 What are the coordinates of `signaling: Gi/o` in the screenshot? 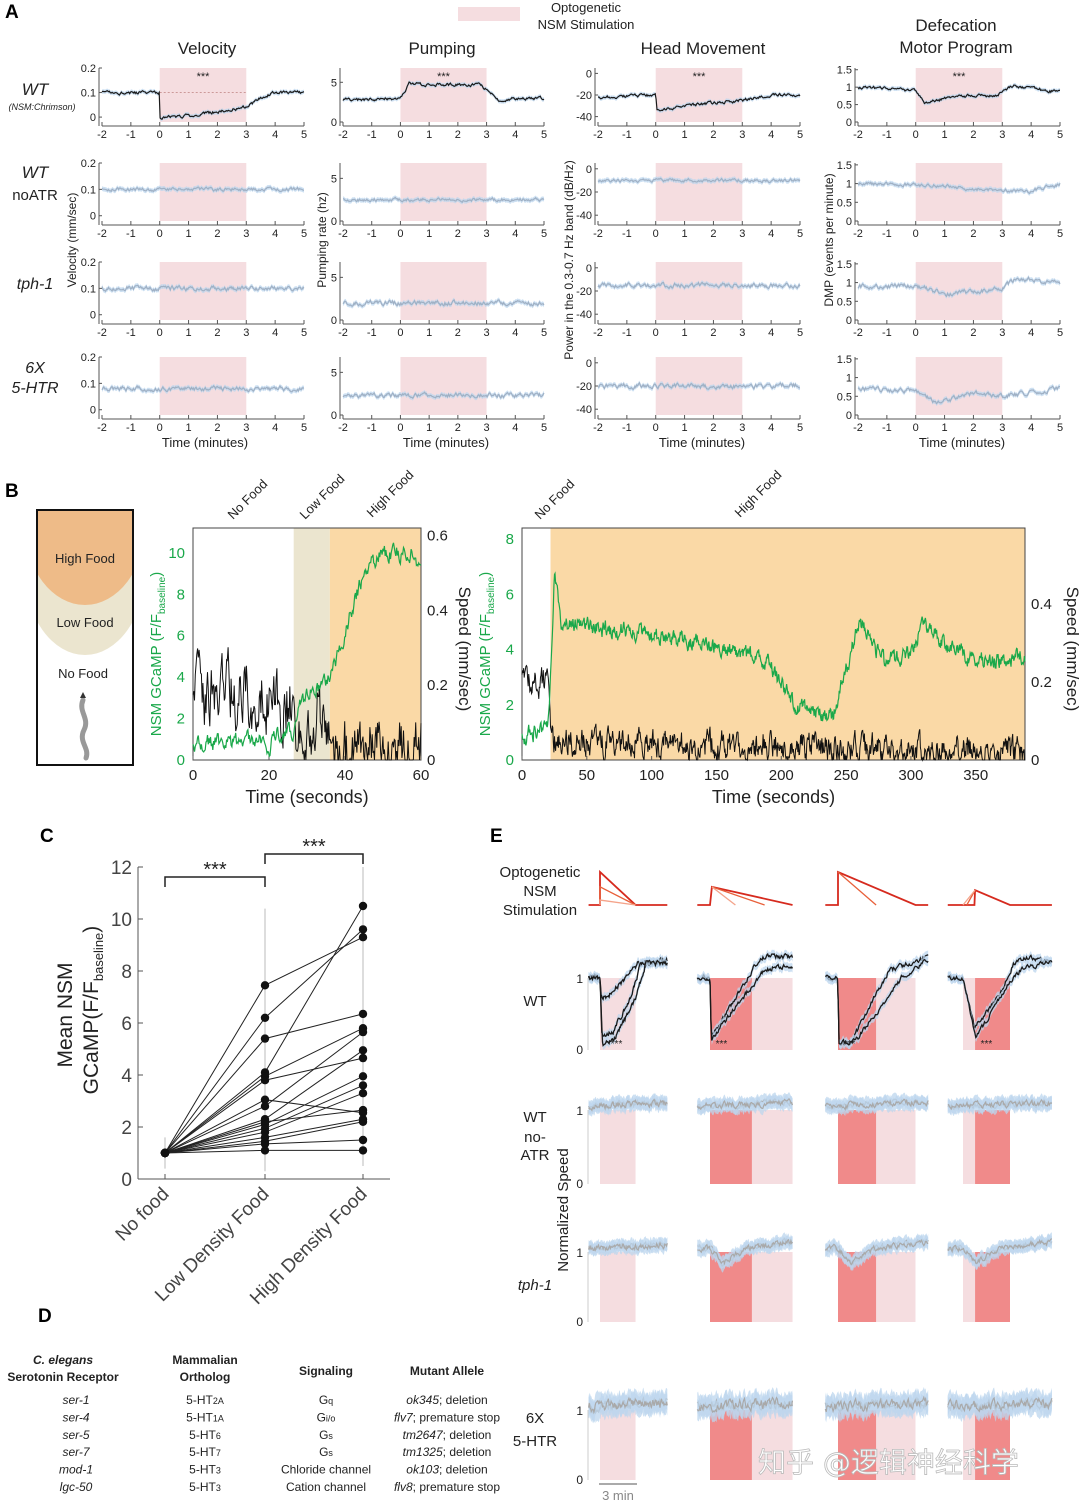 It's located at (326, 1417).